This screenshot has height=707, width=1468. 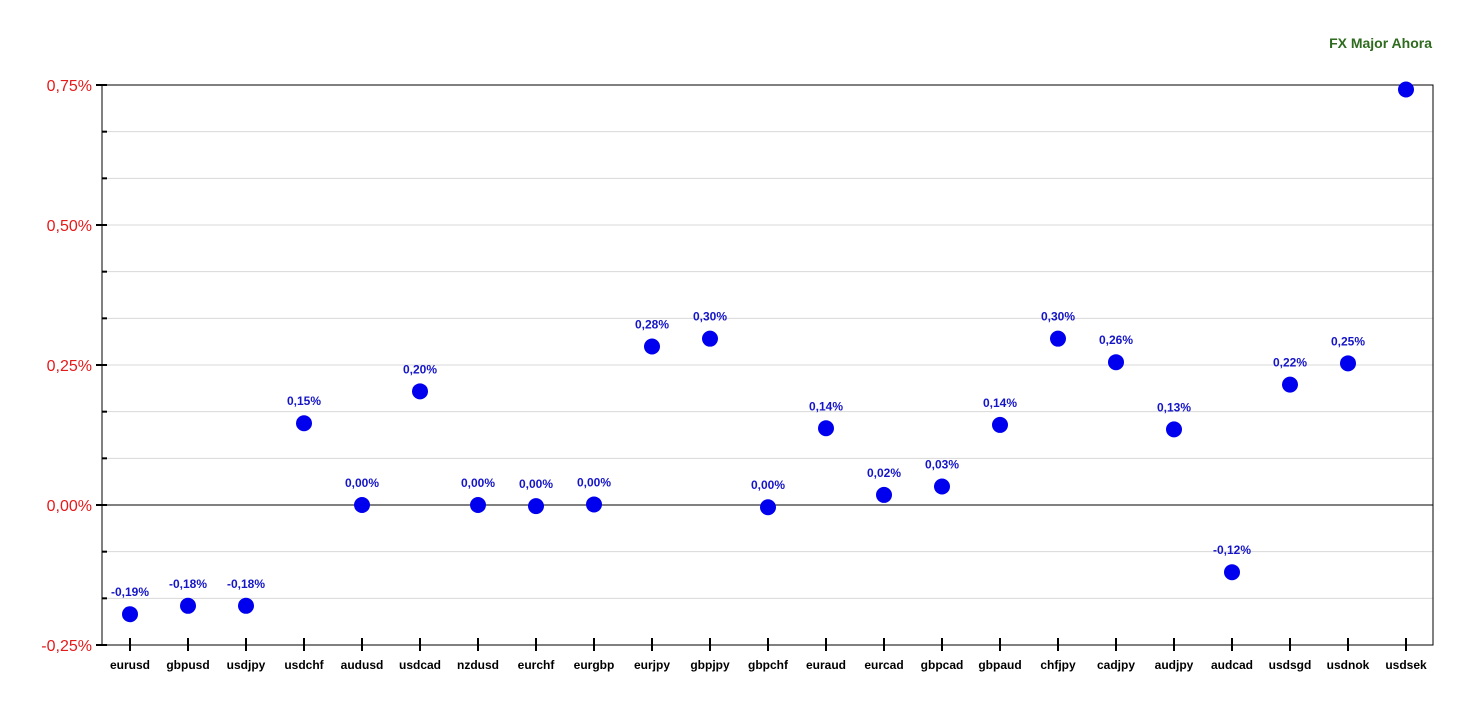 What do you see at coordinates (69, 506) in the screenshot?
I see `y-tick-label: 0,00%` at bounding box center [69, 506].